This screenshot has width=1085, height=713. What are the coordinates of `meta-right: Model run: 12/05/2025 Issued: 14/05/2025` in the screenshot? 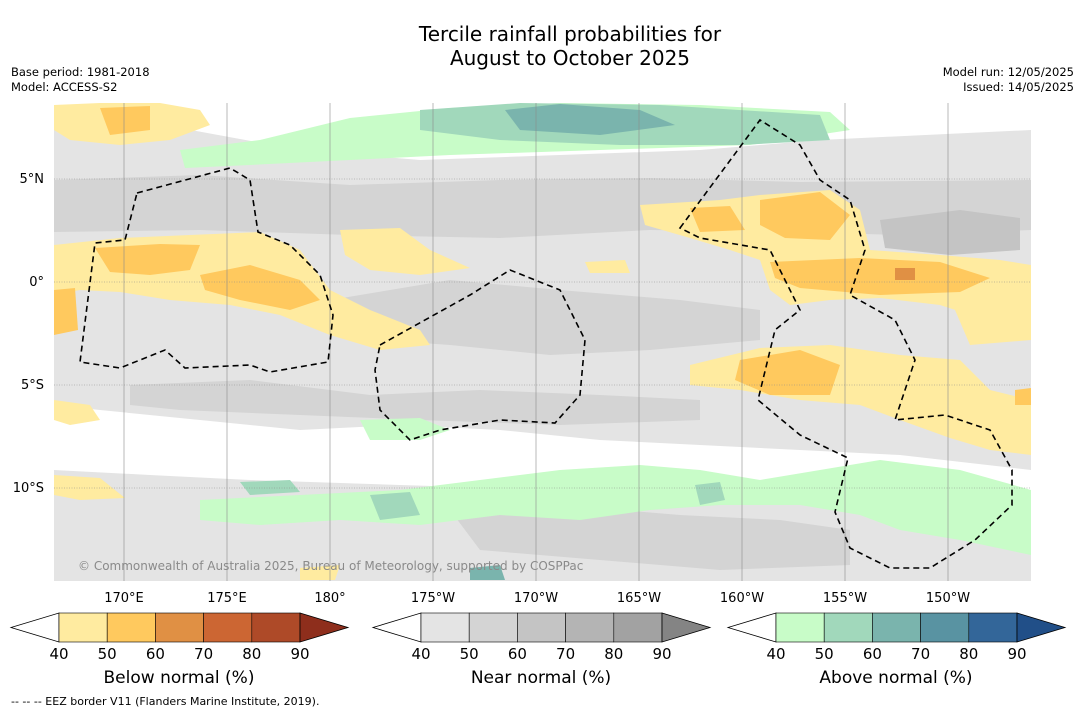 It's located at (1008, 80).